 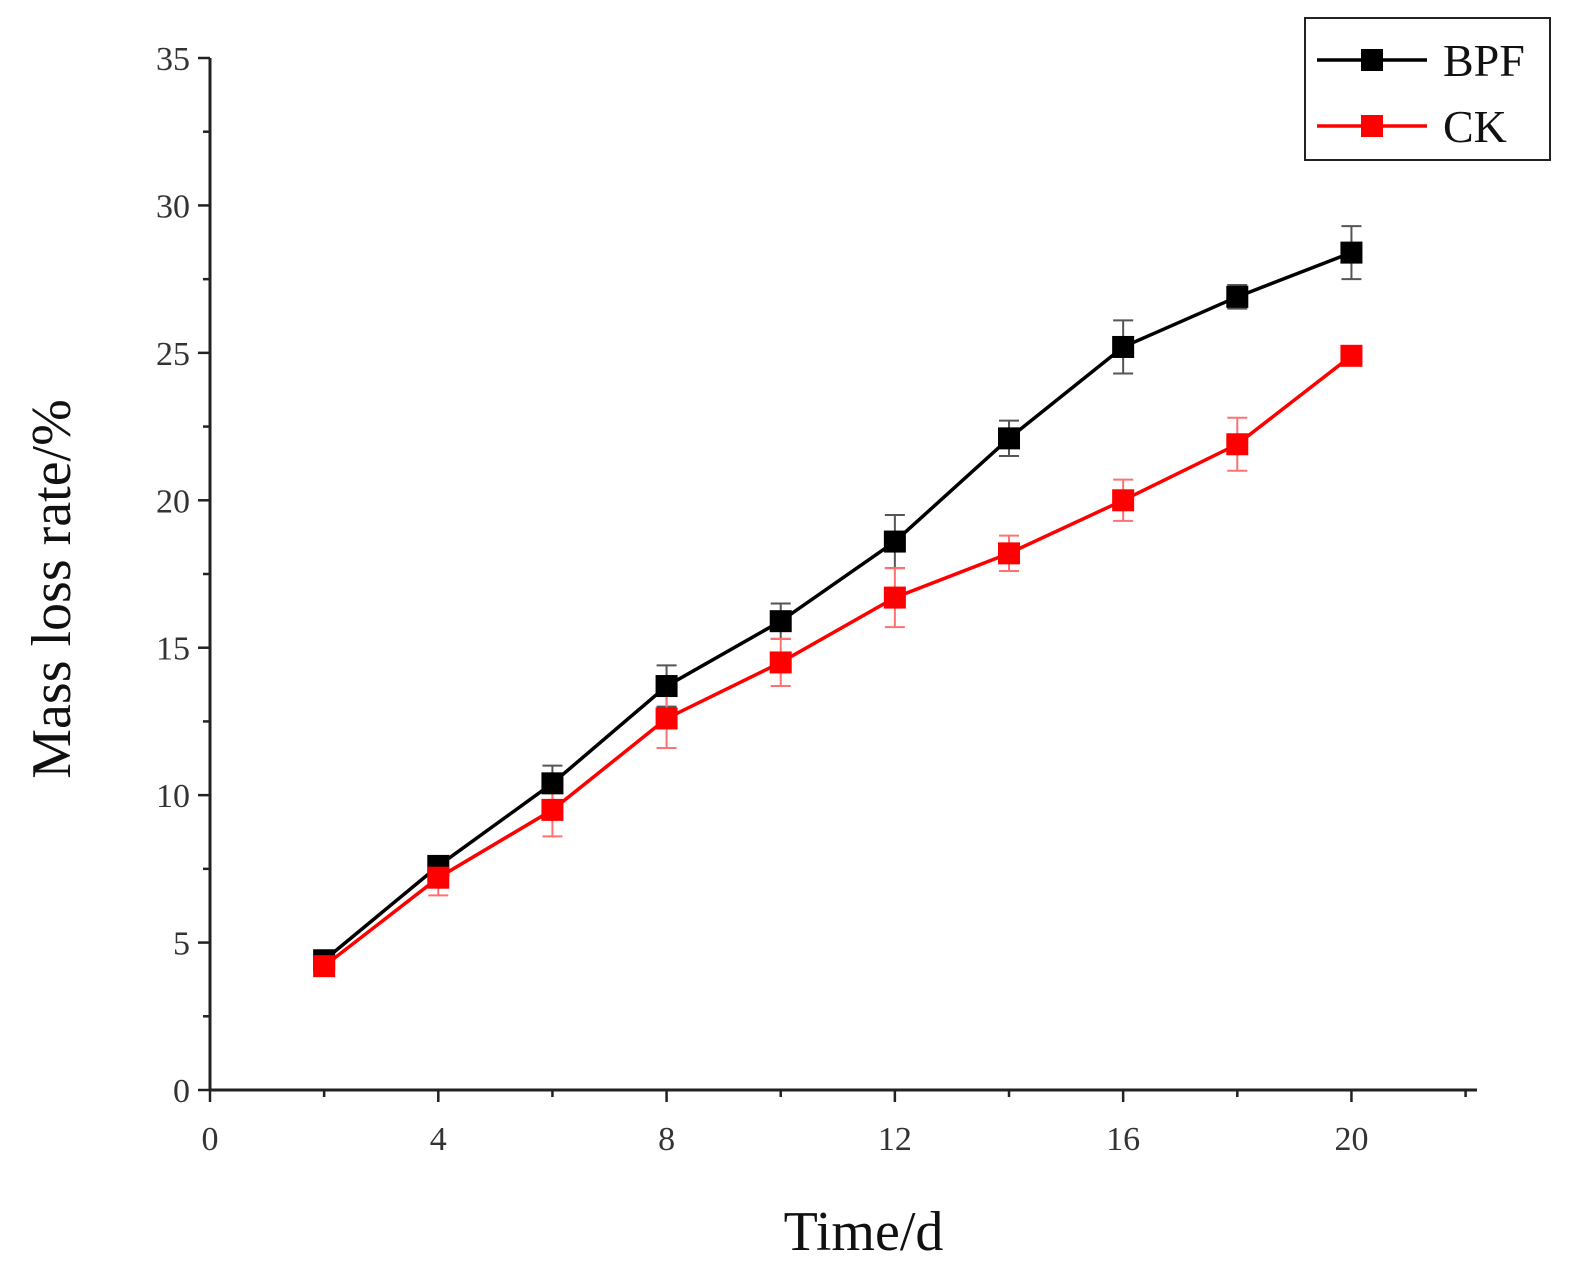 What do you see at coordinates (666, 1139) in the screenshot?
I see `x-tick-label: 8` at bounding box center [666, 1139].